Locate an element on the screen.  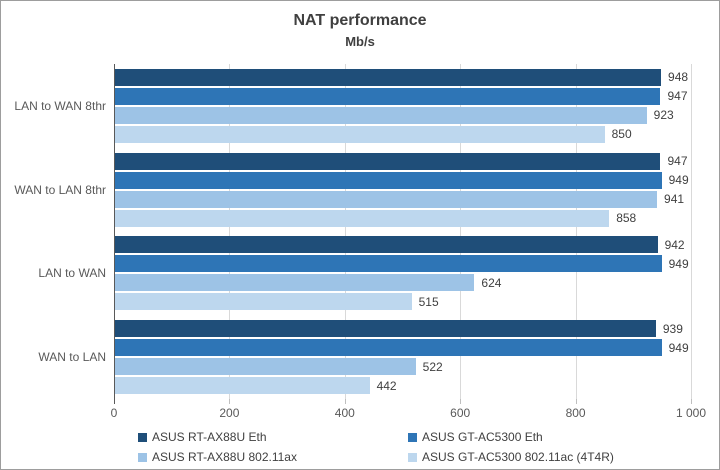
bar-row: 941 is located at coordinates (403, 199).